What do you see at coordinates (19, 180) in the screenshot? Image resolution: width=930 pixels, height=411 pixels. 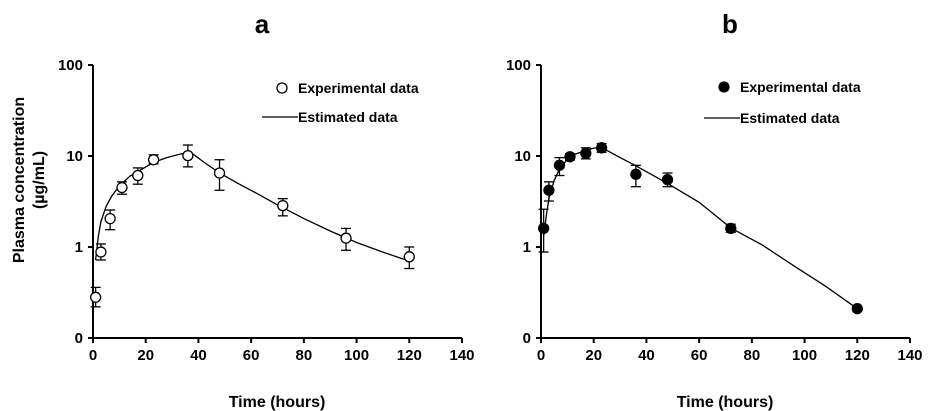 I see `y-axis-title-line-1: Plasma concentration` at bounding box center [19, 180].